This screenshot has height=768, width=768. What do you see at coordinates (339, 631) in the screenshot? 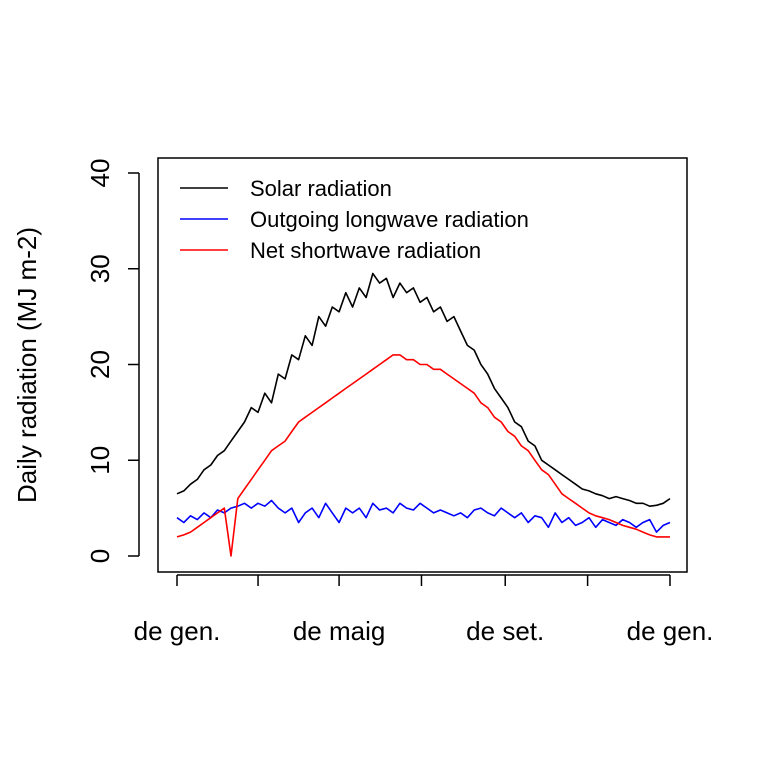
I see `x-tick-label: de maig` at bounding box center [339, 631].